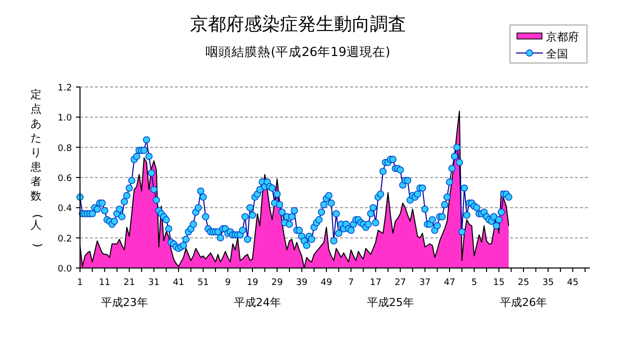  Describe the element at coordinates (65, 149) in the screenshot. I see `y-tick-label: 0.8` at that location.